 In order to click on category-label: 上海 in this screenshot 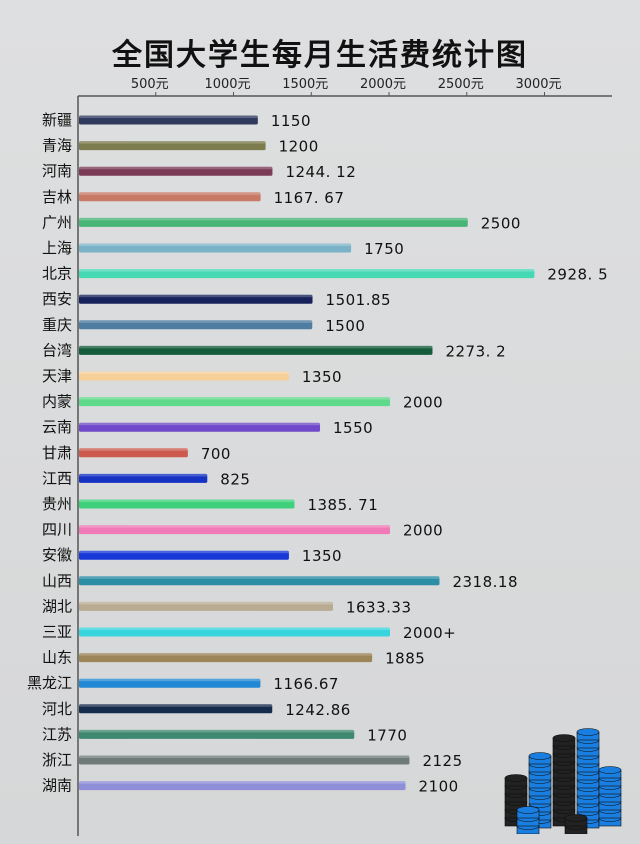, I will do `click(57, 248)`.